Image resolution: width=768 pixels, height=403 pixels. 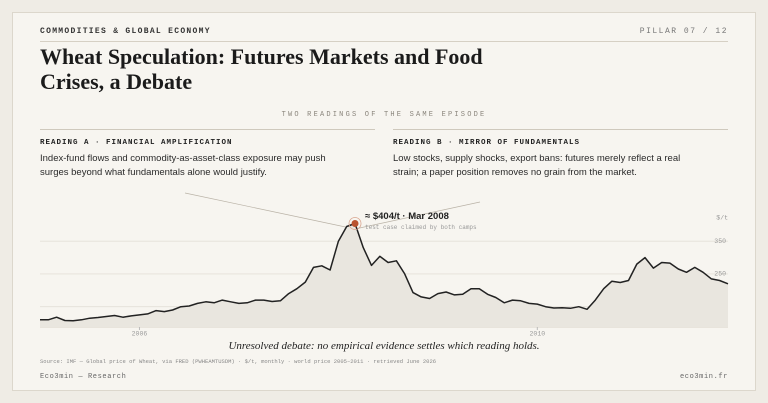 What do you see at coordinates (407, 216) in the screenshot?
I see `annotation-label: ≈ $404/t · Mar 2008` at bounding box center [407, 216].